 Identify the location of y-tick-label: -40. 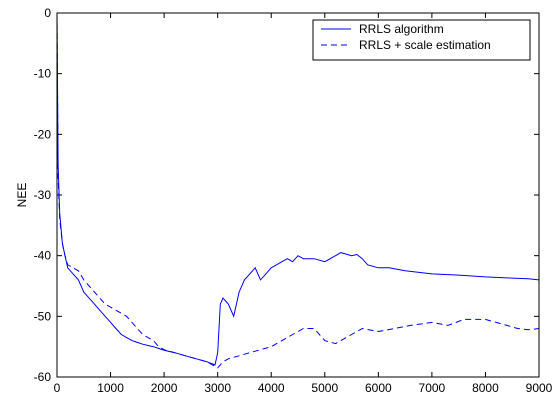
(43, 256).